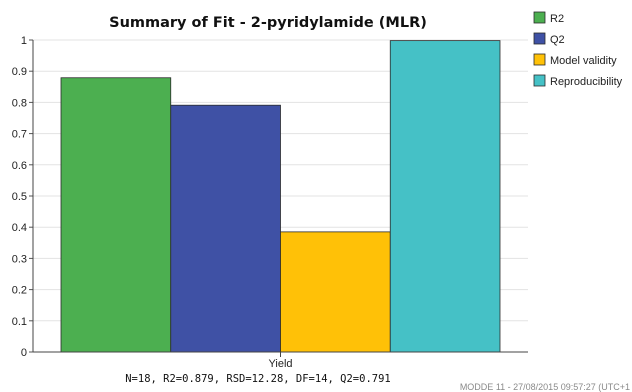  Describe the element at coordinates (19, 291) in the screenshot. I see `y-tick-label: 0.2` at that location.